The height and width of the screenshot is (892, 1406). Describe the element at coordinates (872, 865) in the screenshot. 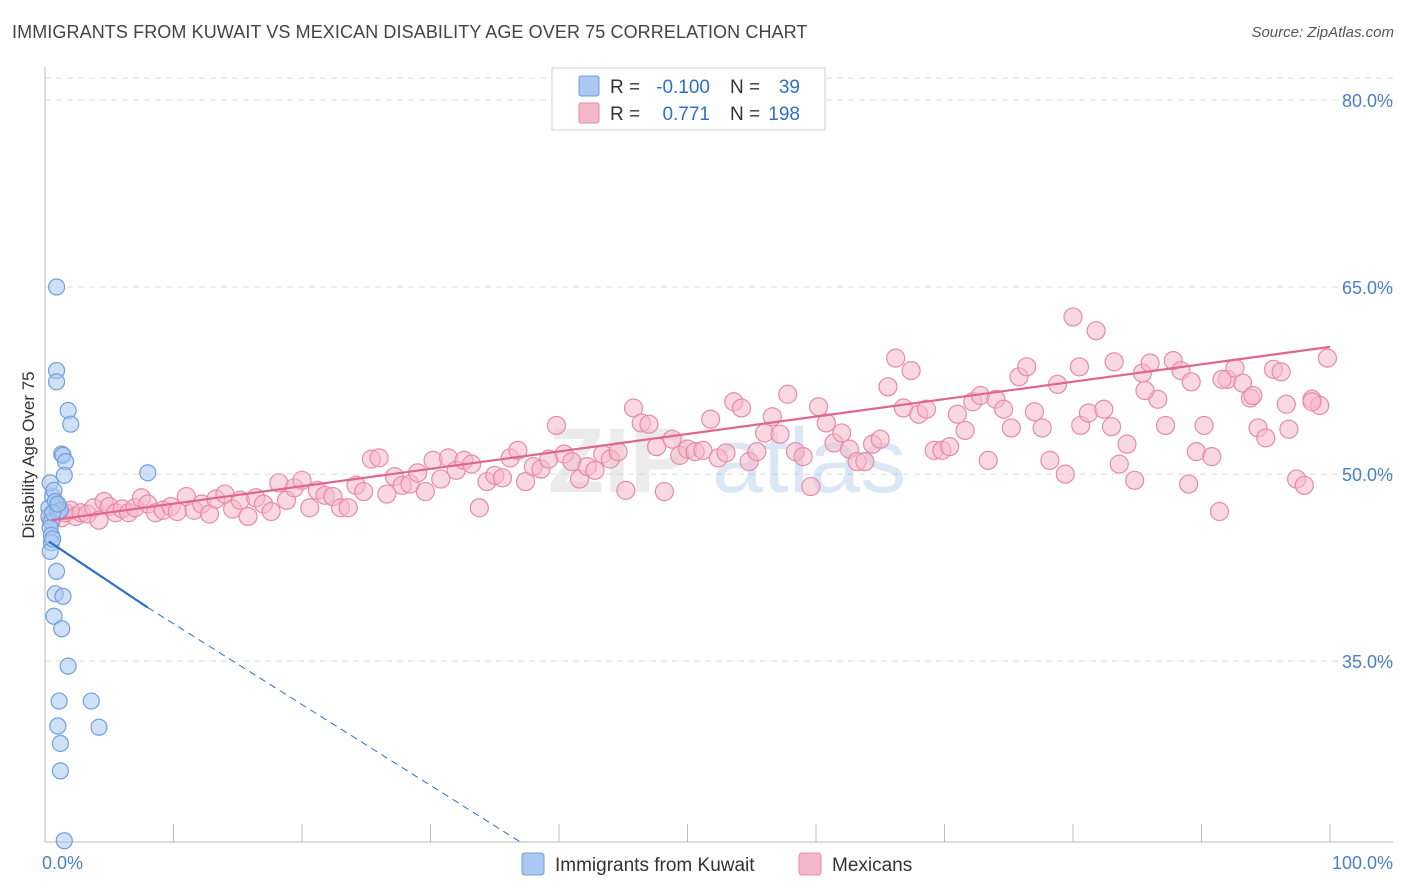

I see `legend-label-mexican: Mexicans` at that location.